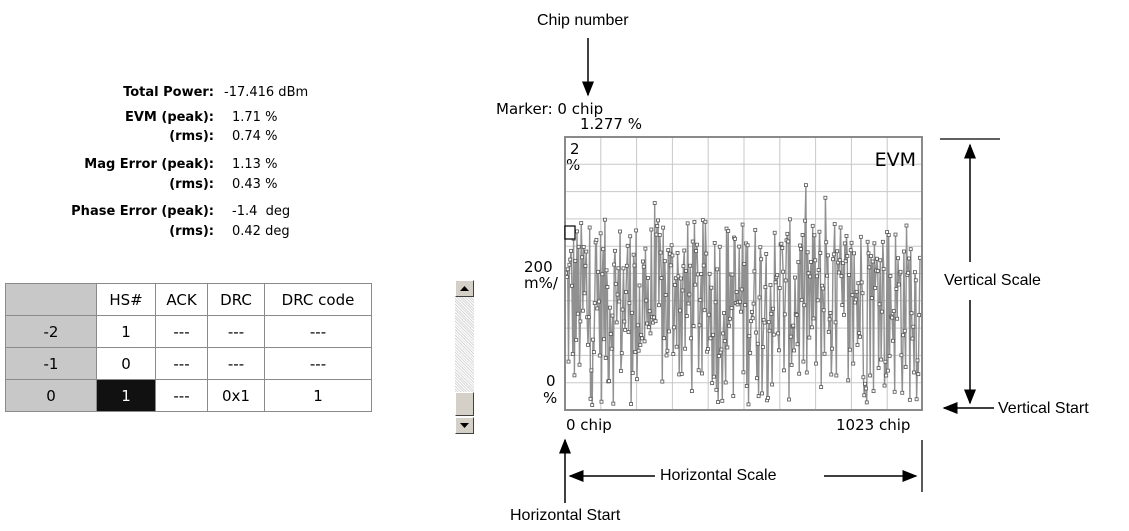  Describe the element at coordinates (51, 395) in the screenshot. I see `row-index: 0` at that location.